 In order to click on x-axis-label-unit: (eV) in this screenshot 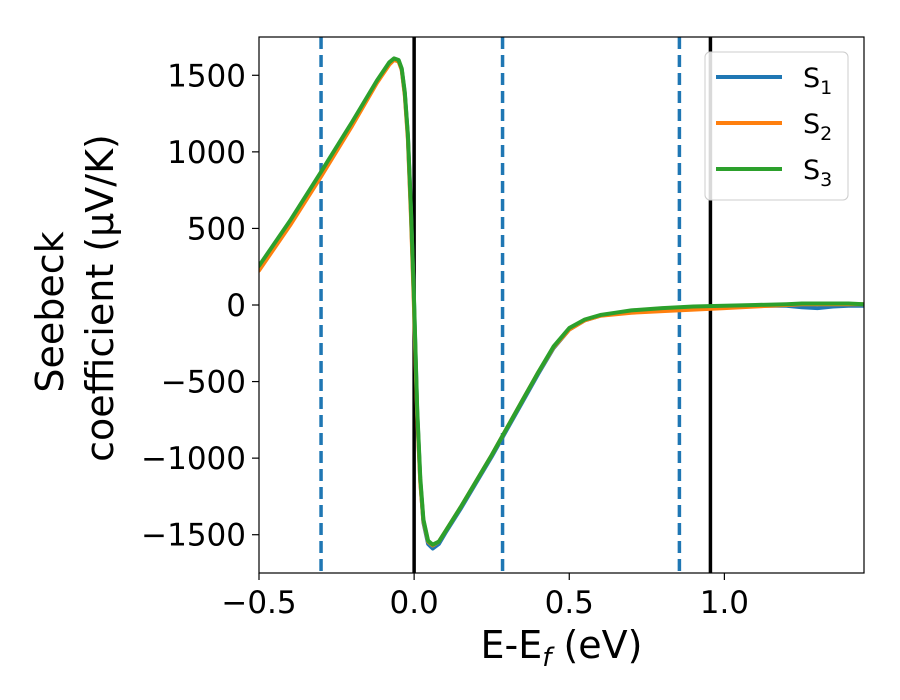, I will do `click(596, 645)`.